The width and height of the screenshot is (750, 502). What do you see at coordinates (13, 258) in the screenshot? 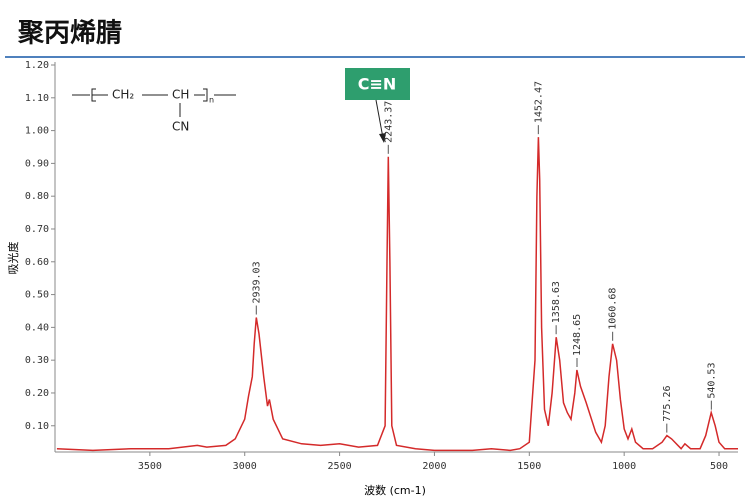
I see `y-axis-label: 吸光度` at bounding box center [13, 258].